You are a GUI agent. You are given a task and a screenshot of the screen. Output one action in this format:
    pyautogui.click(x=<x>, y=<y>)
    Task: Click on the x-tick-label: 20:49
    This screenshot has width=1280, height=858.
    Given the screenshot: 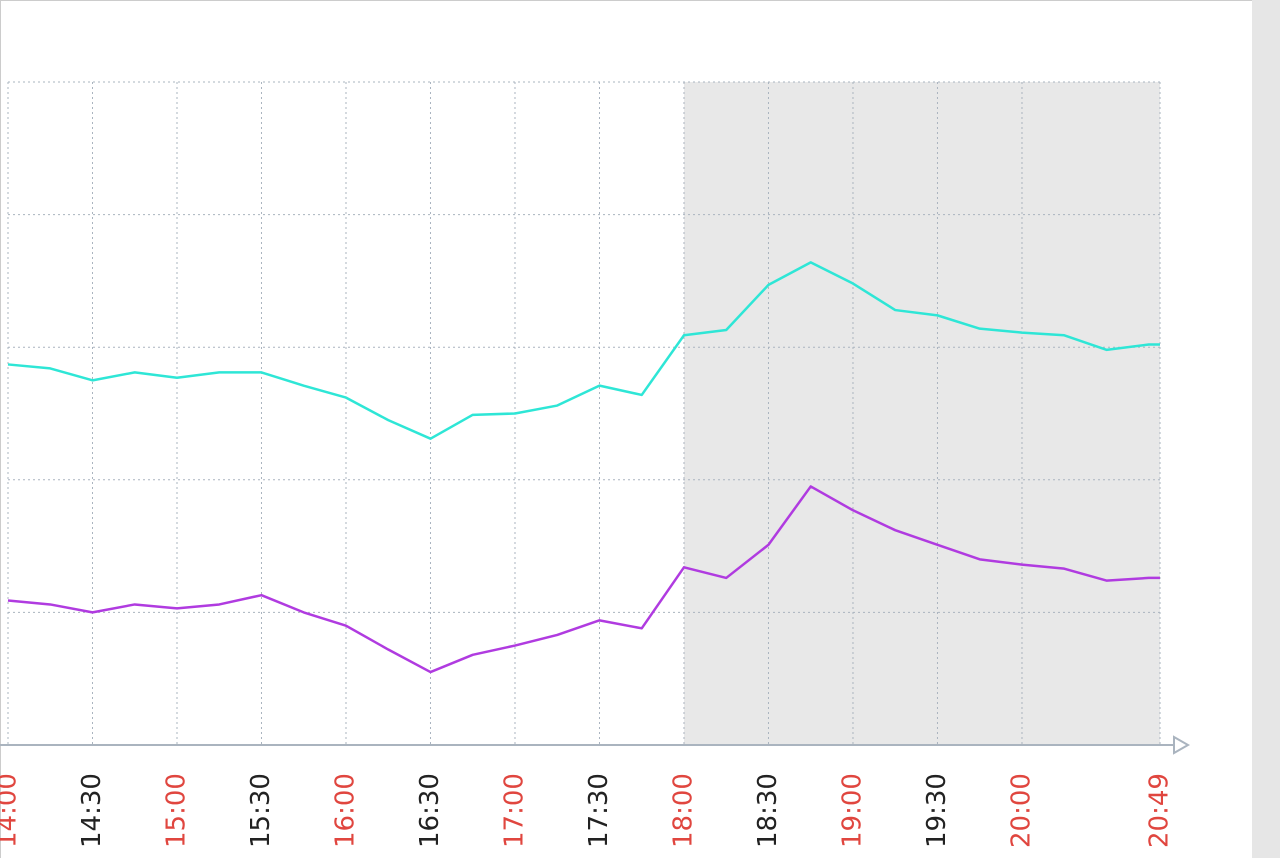 What is the action you would take?
    pyautogui.click(x=1160, y=810)
    